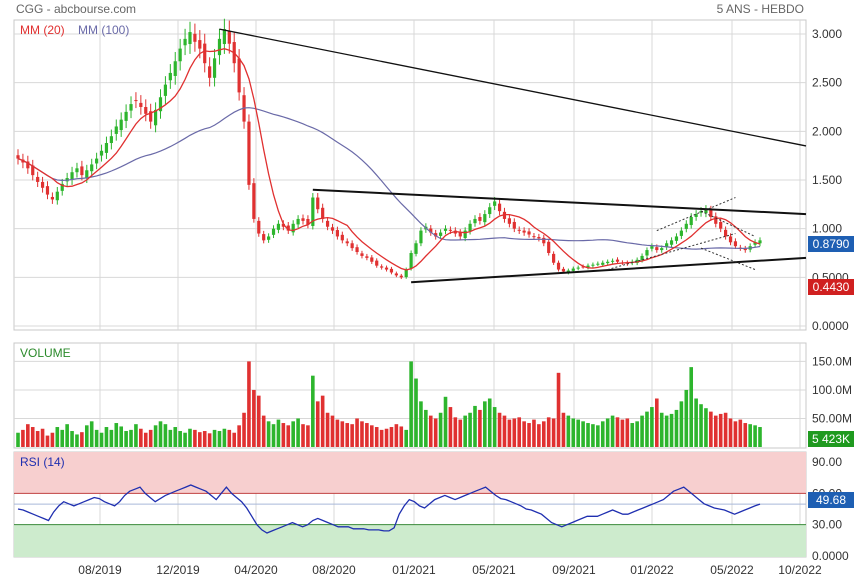 The image size is (855, 580). I want to click on rsi-tick-label: 0.0000, so click(830, 556).